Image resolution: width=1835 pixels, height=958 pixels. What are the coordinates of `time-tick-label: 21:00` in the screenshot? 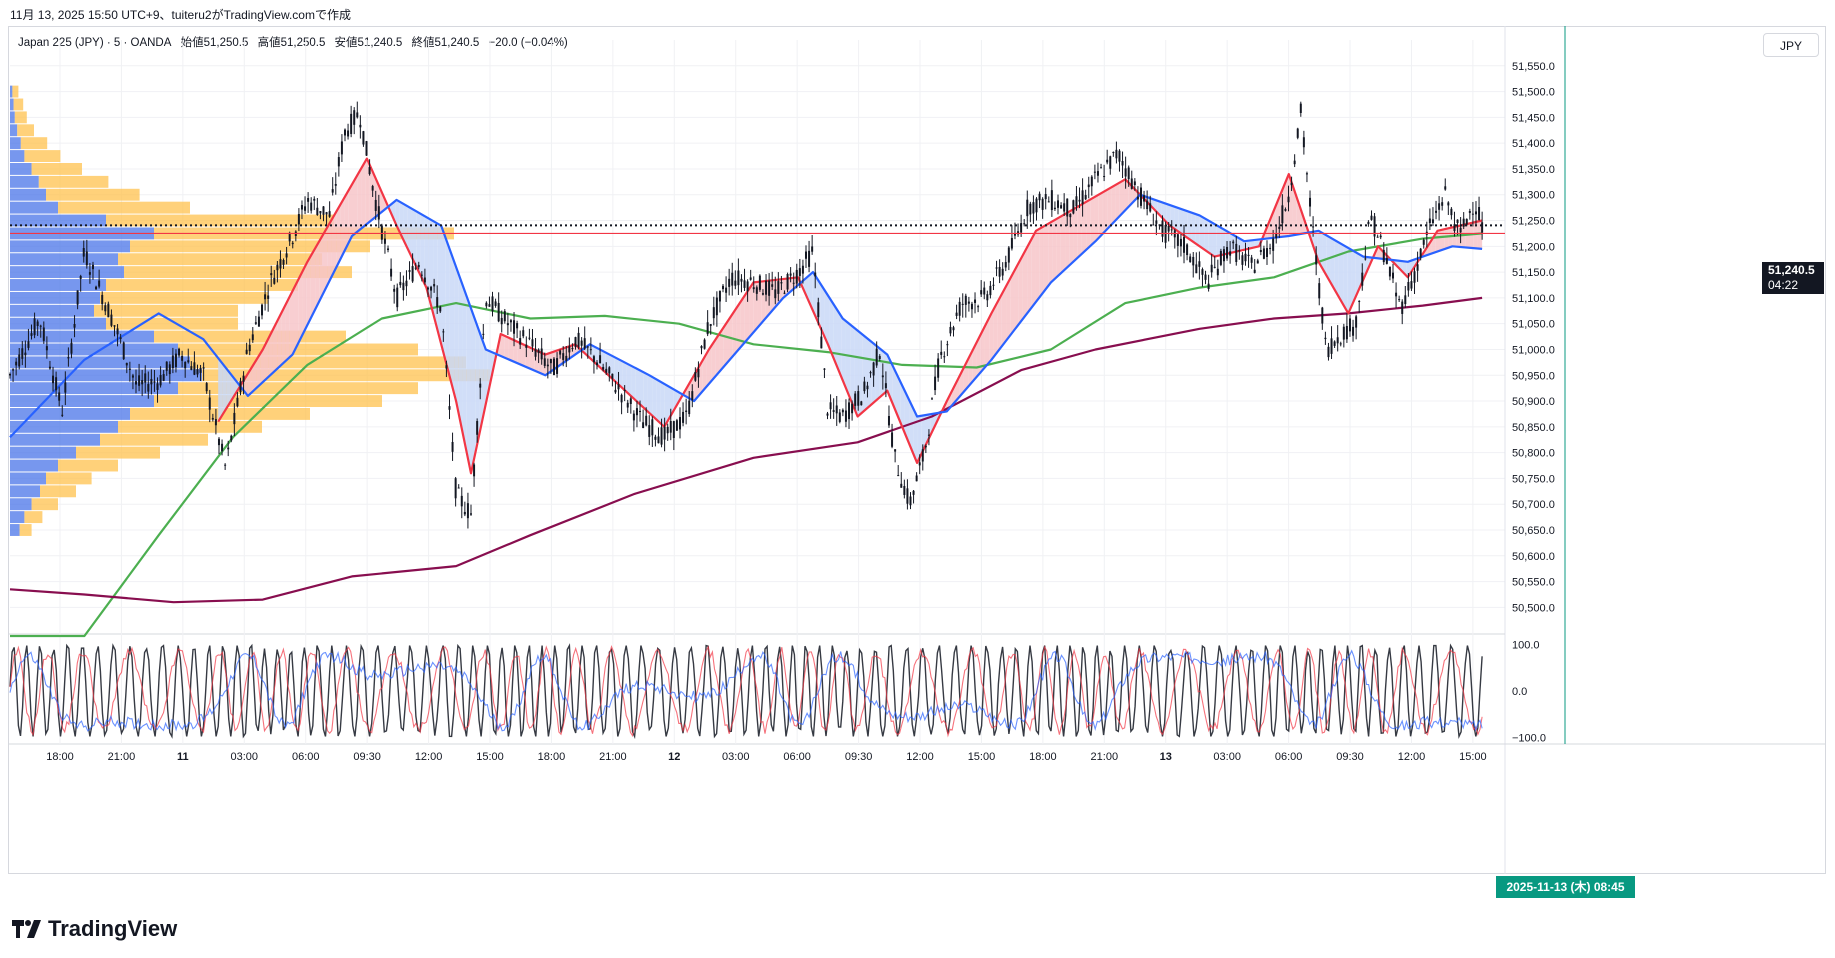 It's located at (613, 757).